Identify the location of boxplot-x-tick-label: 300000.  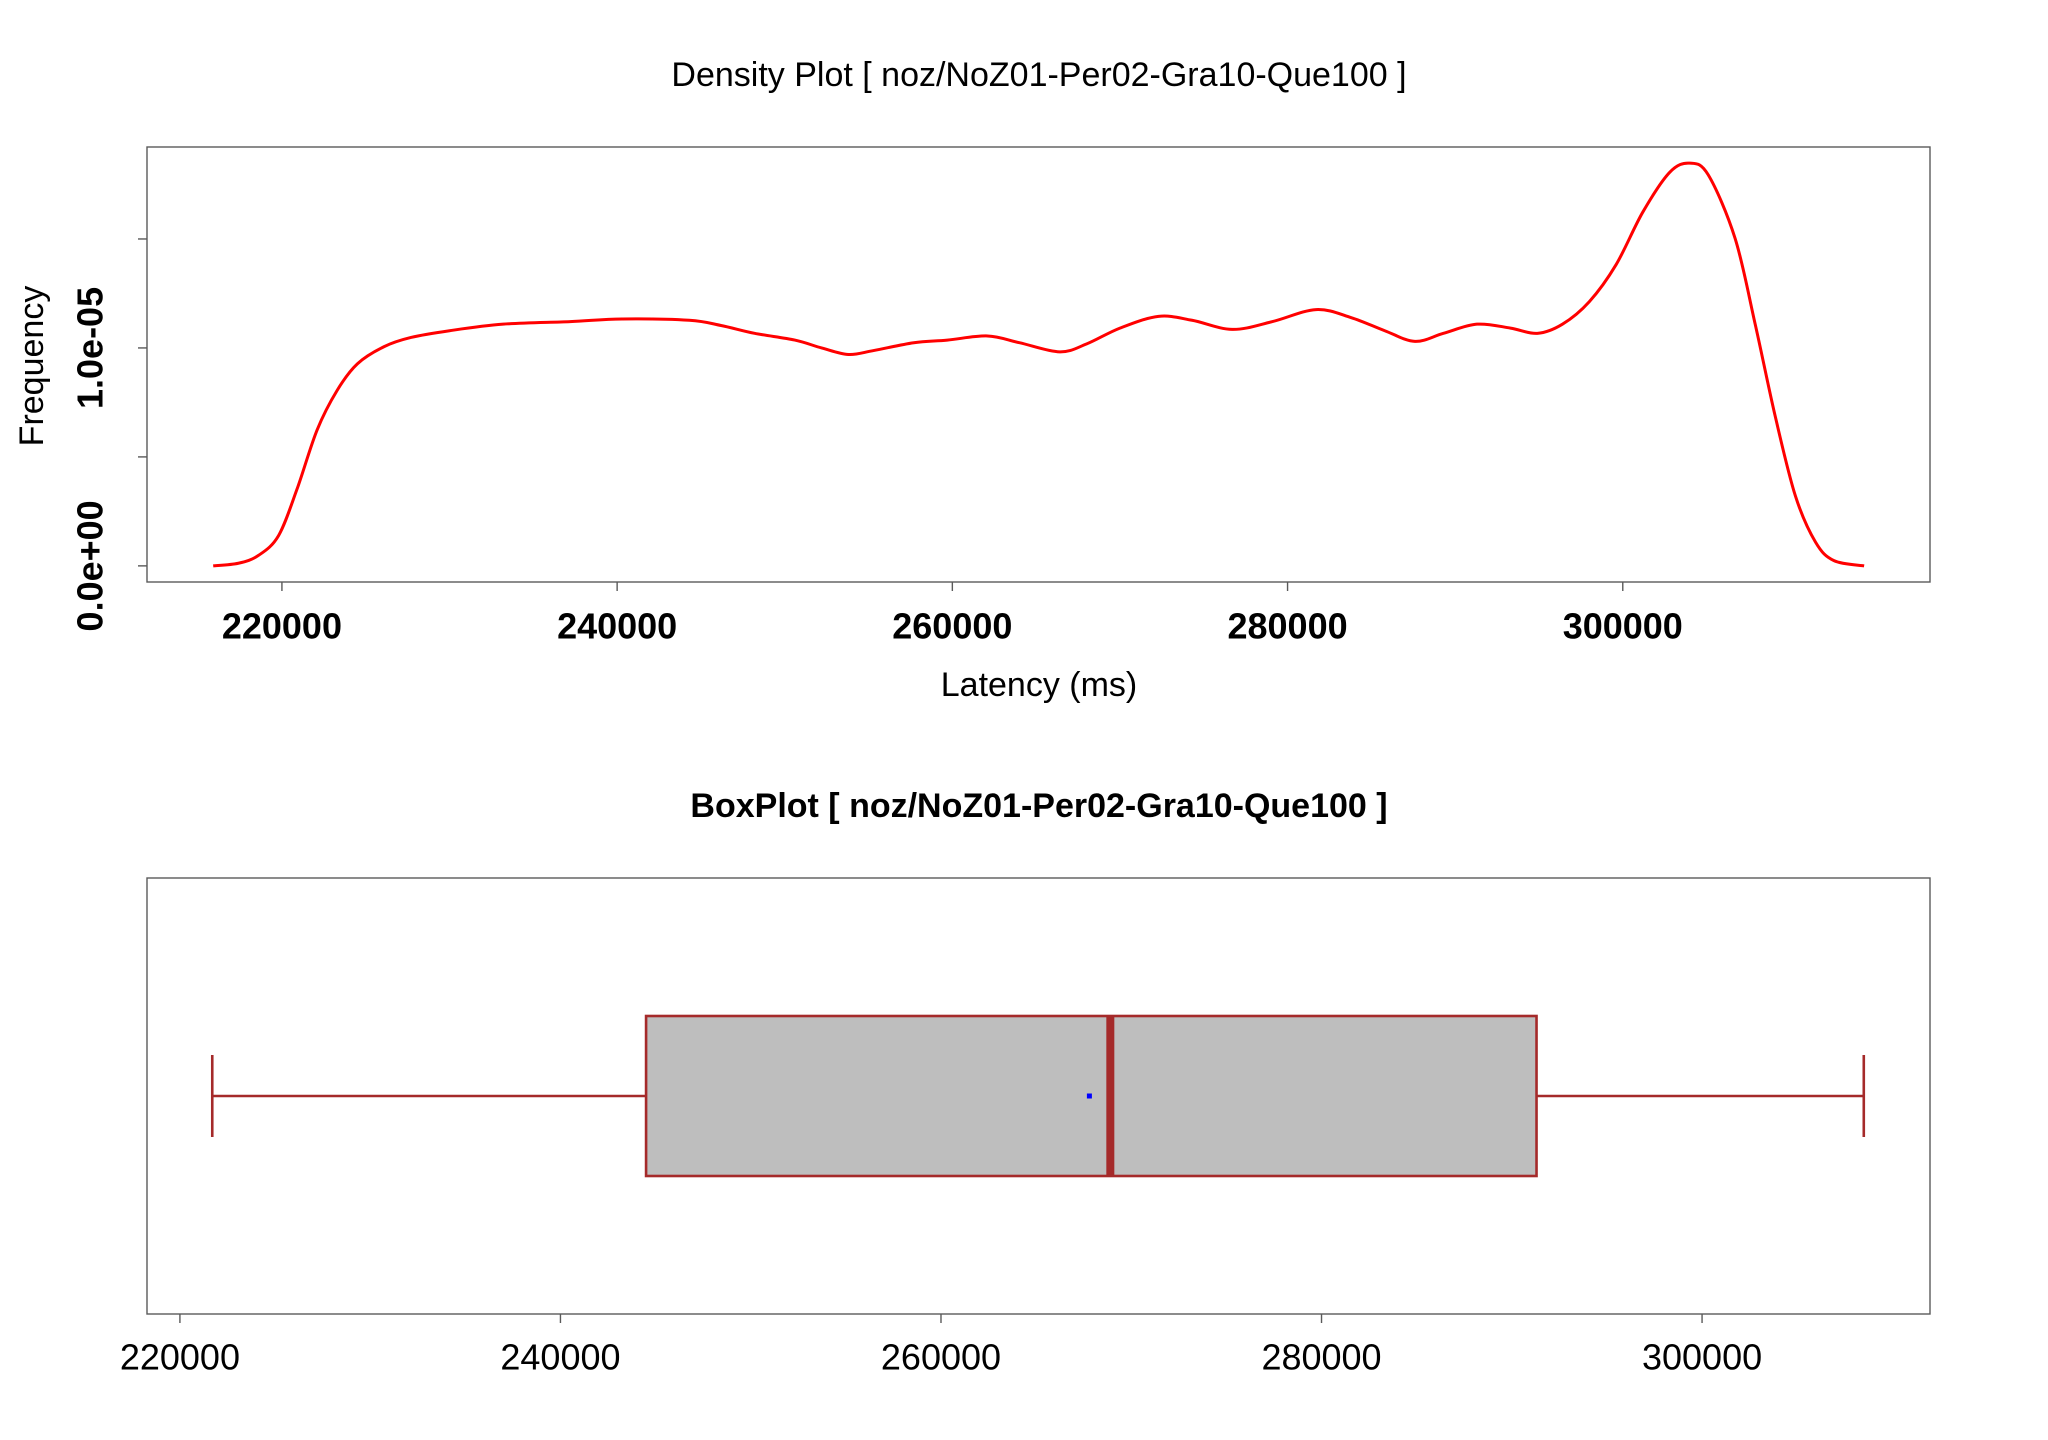
(1702, 1357).